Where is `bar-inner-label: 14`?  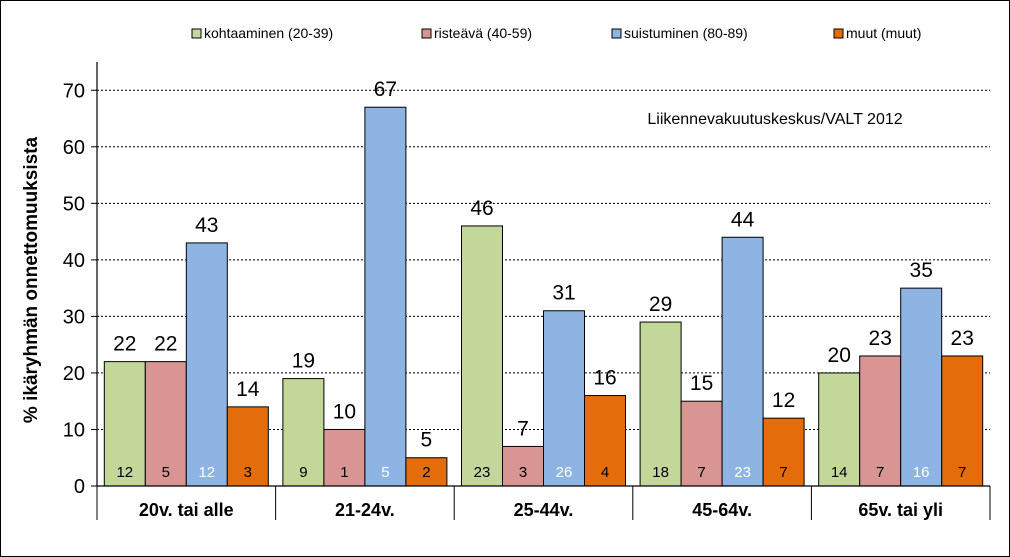
bar-inner-label: 14 is located at coordinates (839, 472).